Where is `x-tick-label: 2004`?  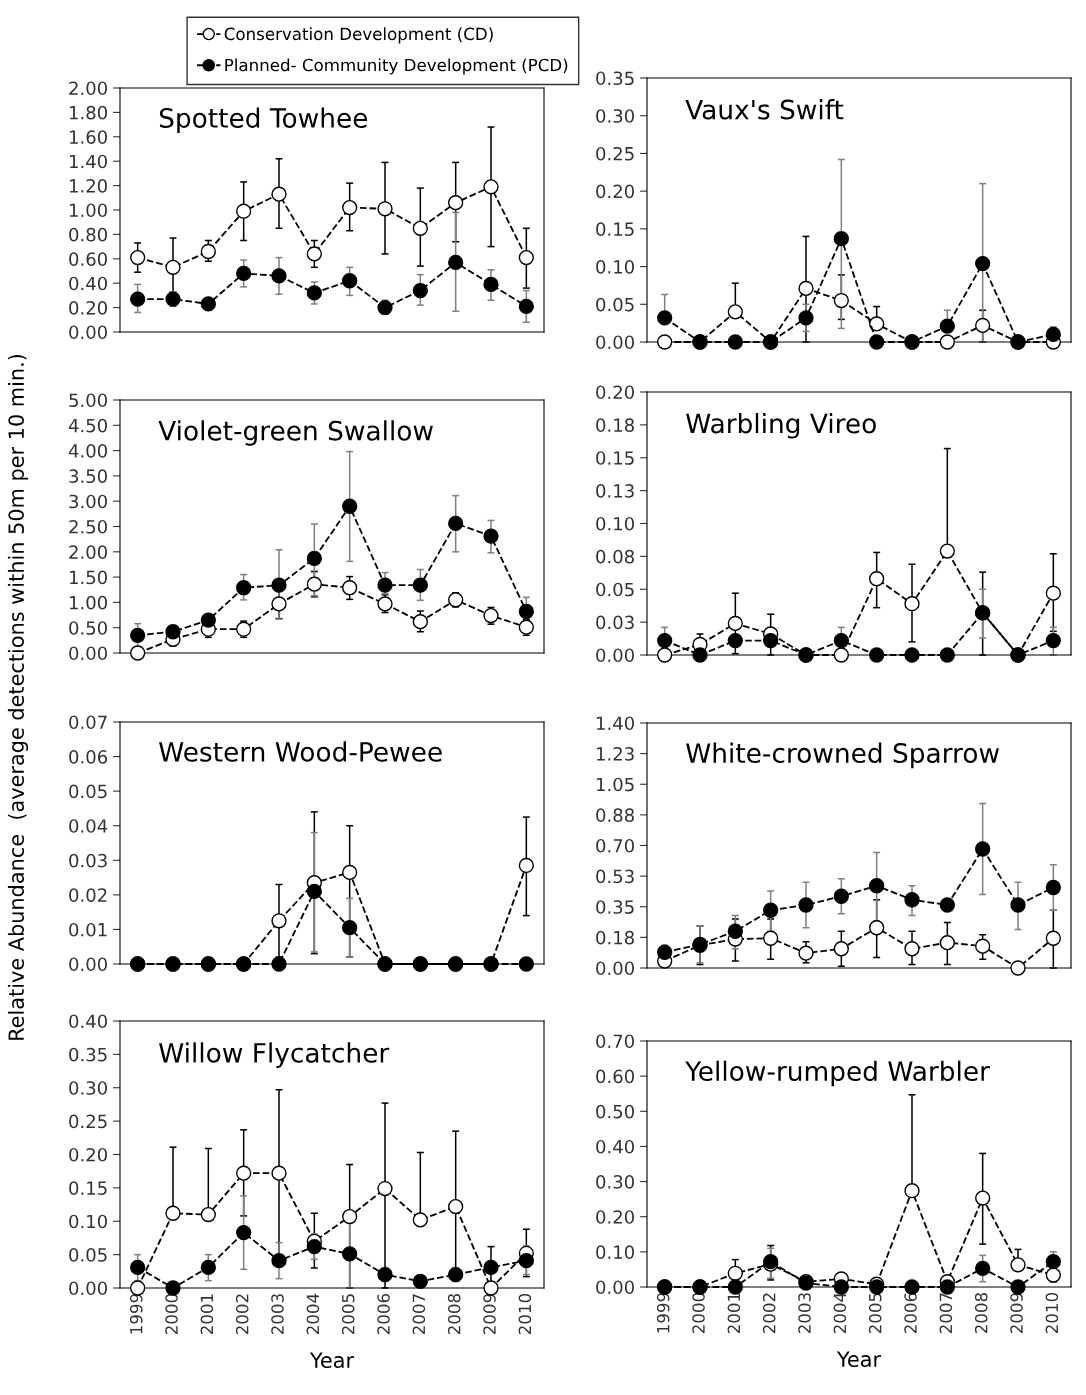 x-tick-label: 2004 is located at coordinates (313, 1314).